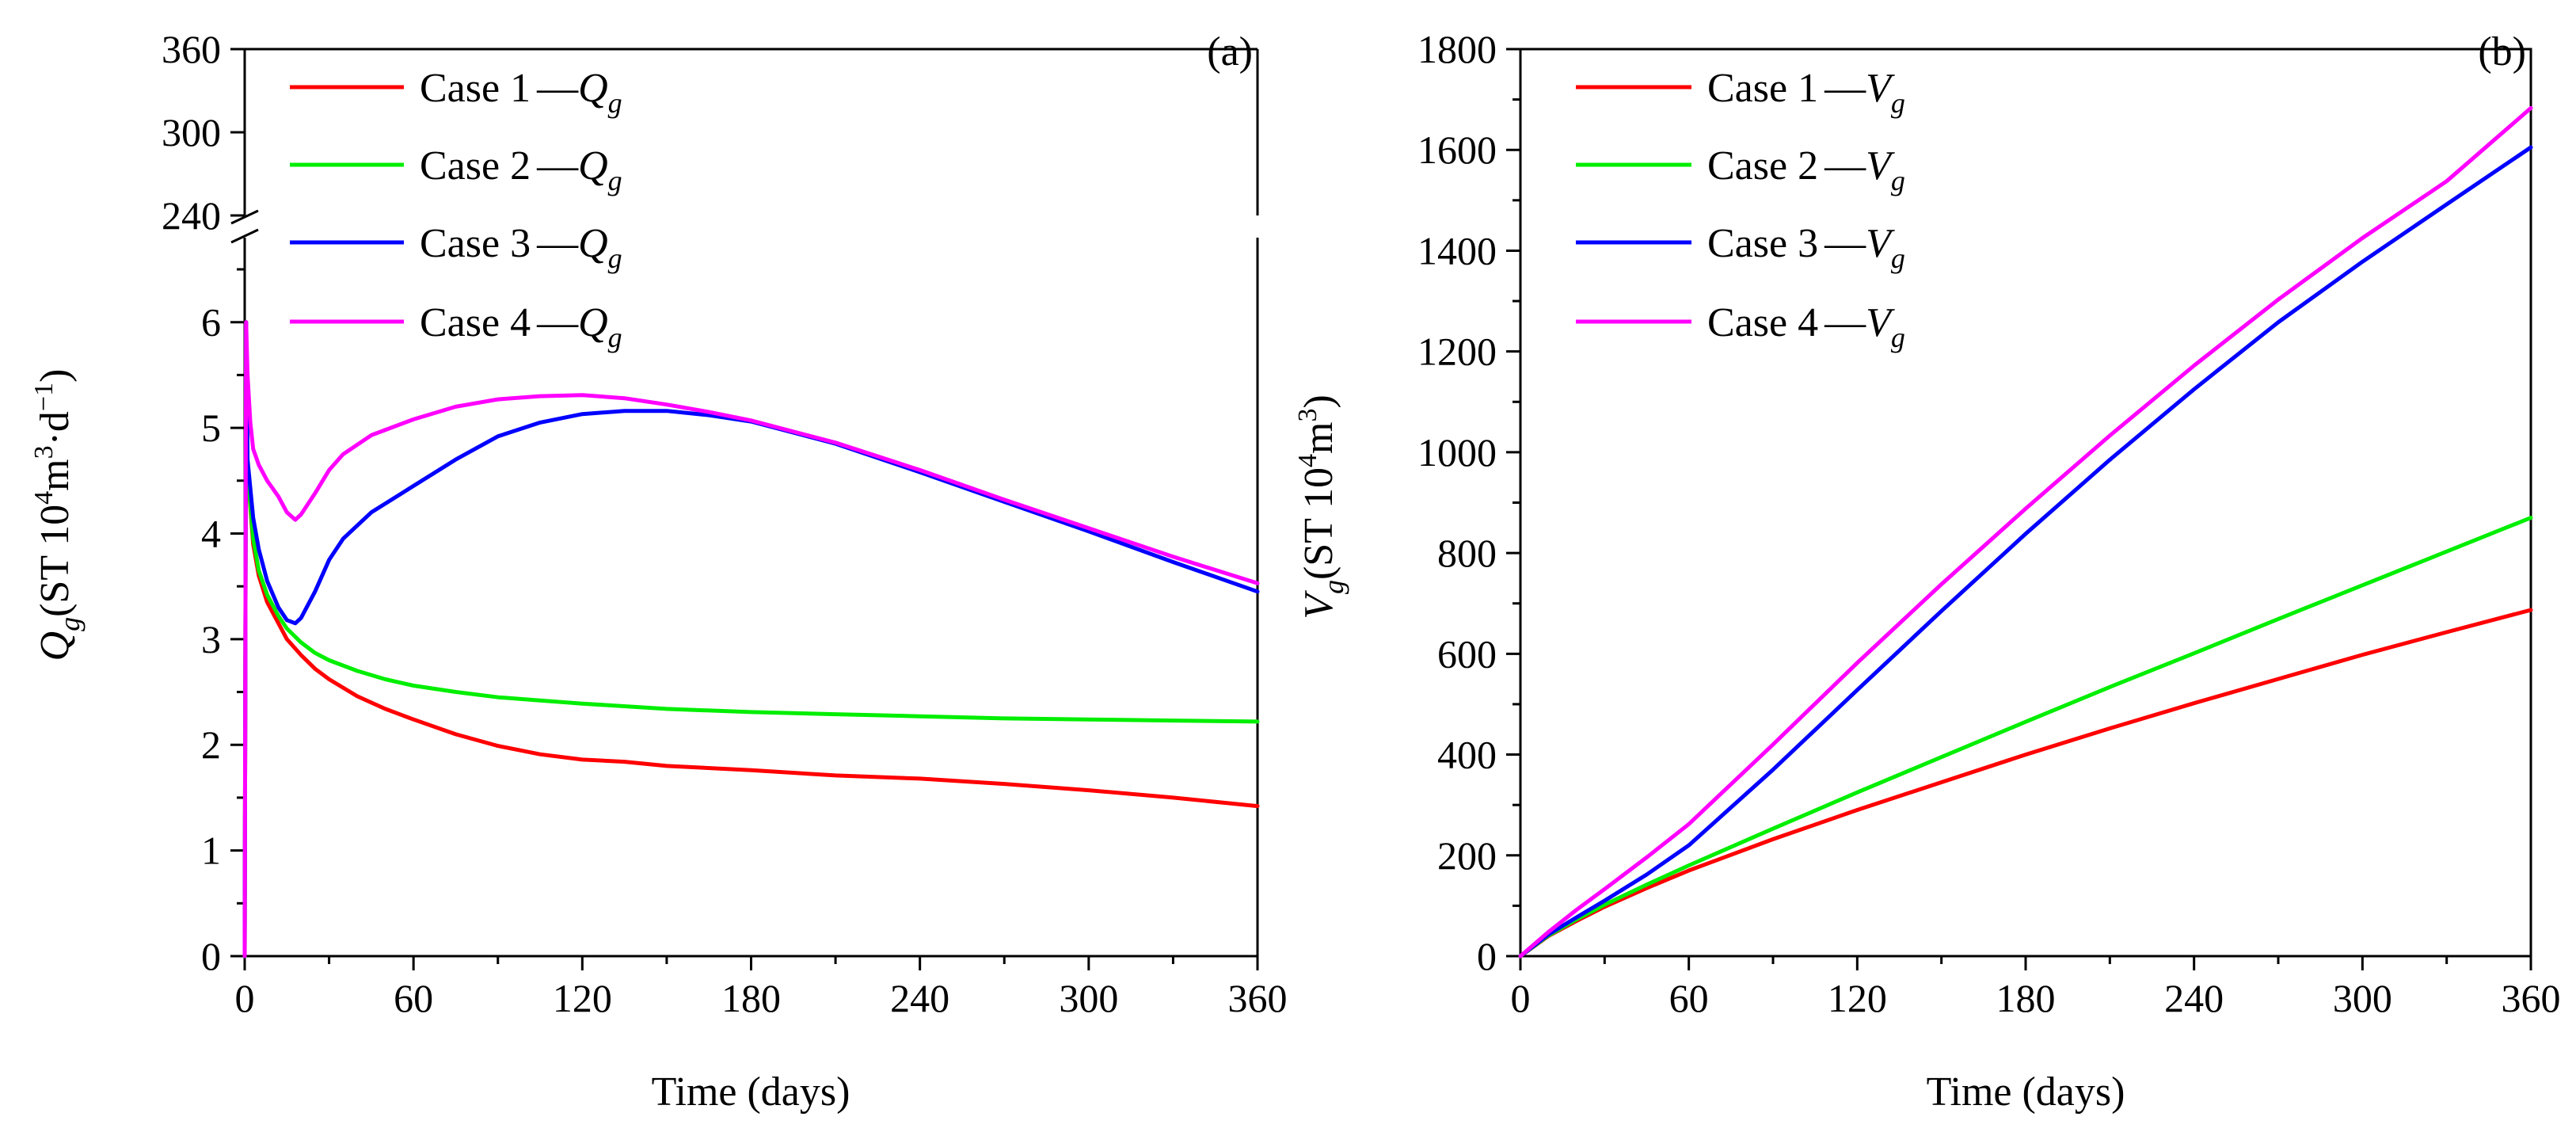 The width and height of the screenshot is (2576, 1132). Describe the element at coordinates (245, 998) in the screenshot. I see `panel-a-x-tick-label: 0` at that location.